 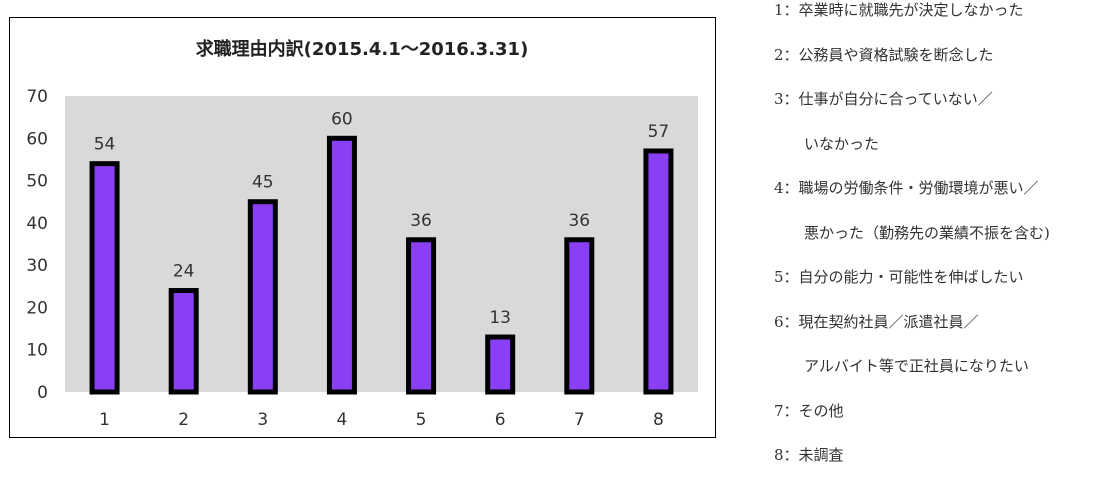 I want to click on legend-item: 4：職場の労働条件・労働環境が悪い／, so click(x=906, y=188).